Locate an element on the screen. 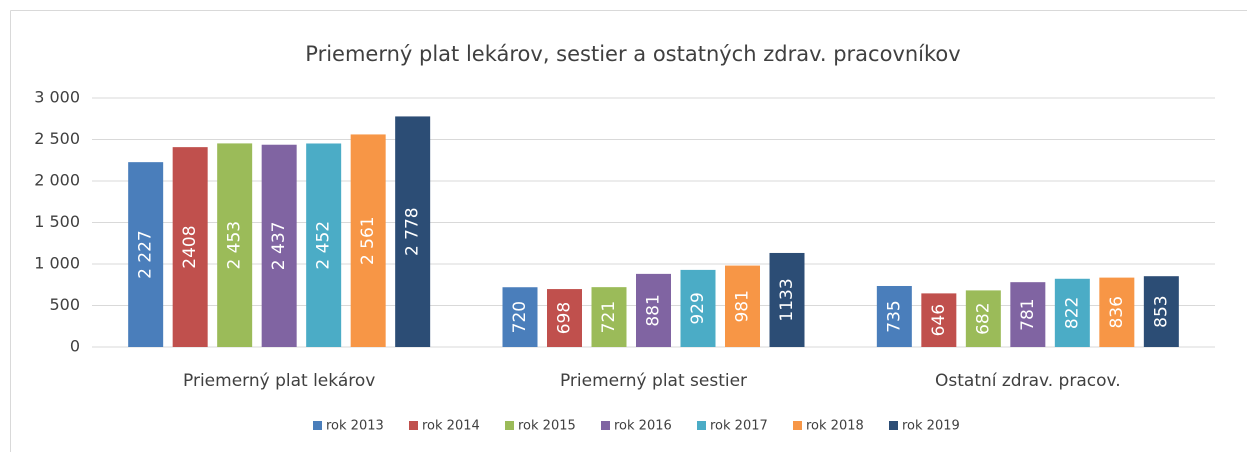 This screenshot has width=1247, height=452. data-label: 2 453 is located at coordinates (235, 245).